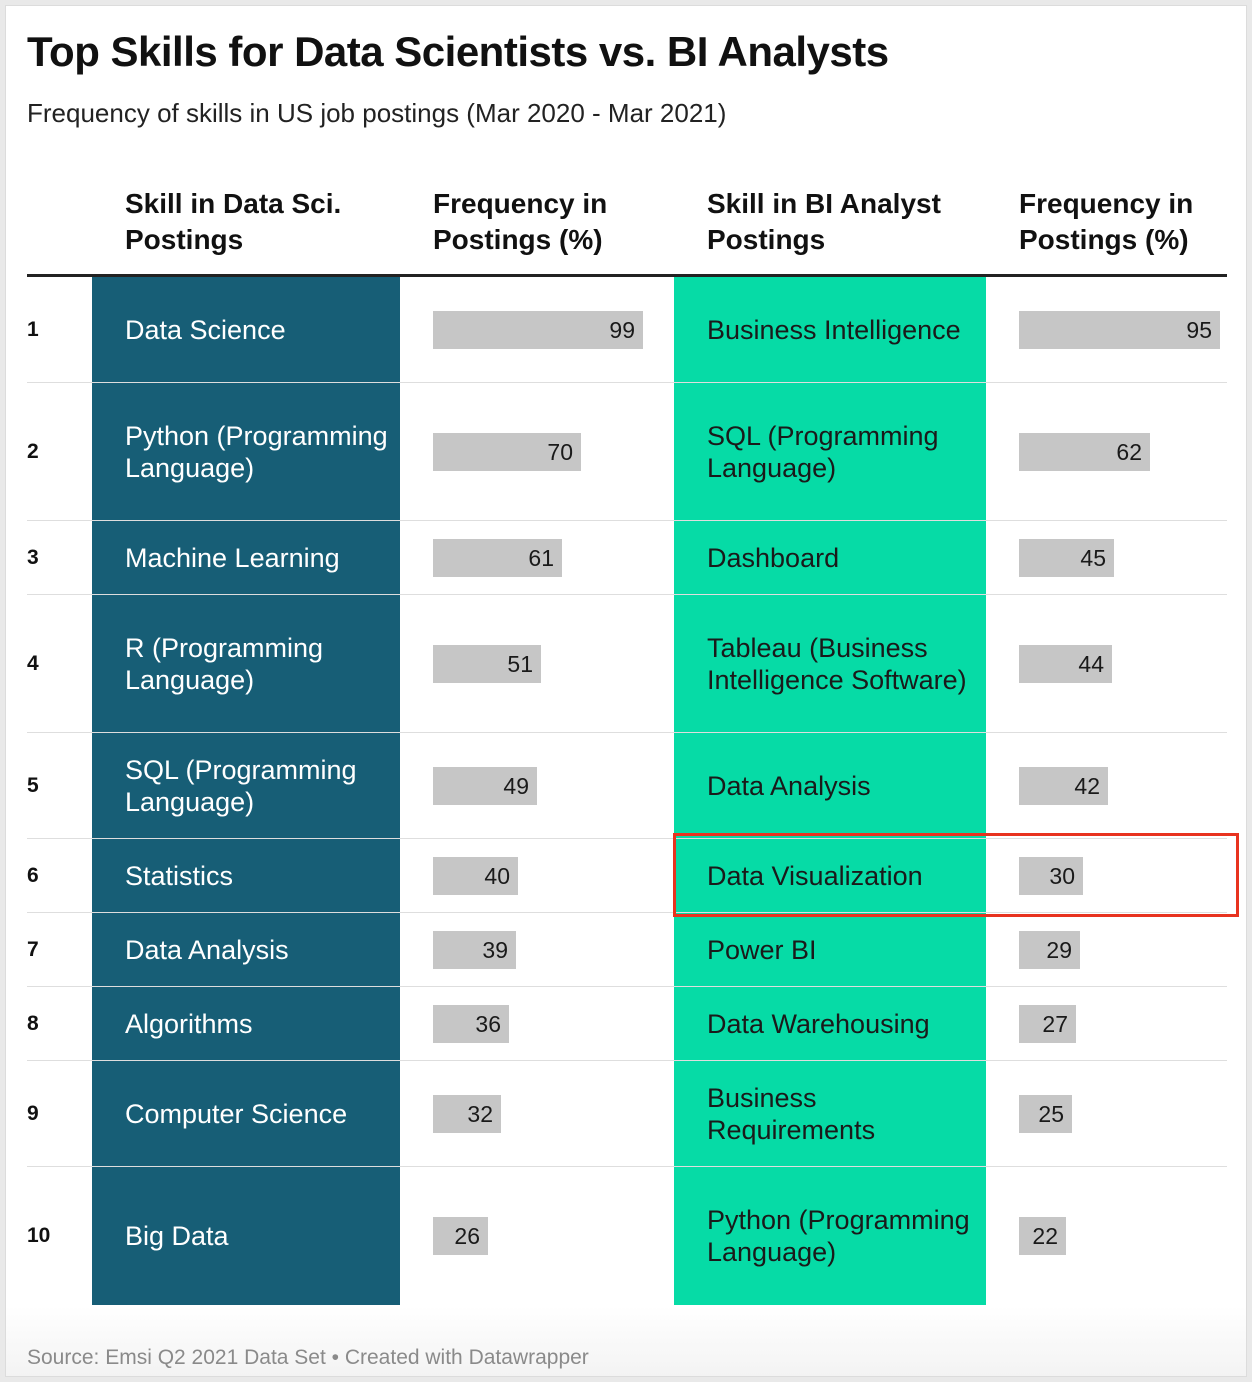 Image resolution: width=1252 pixels, height=1382 pixels. What do you see at coordinates (838, 1236) in the screenshot?
I see `bi-skill-label: Python (Programming Language)` at bounding box center [838, 1236].